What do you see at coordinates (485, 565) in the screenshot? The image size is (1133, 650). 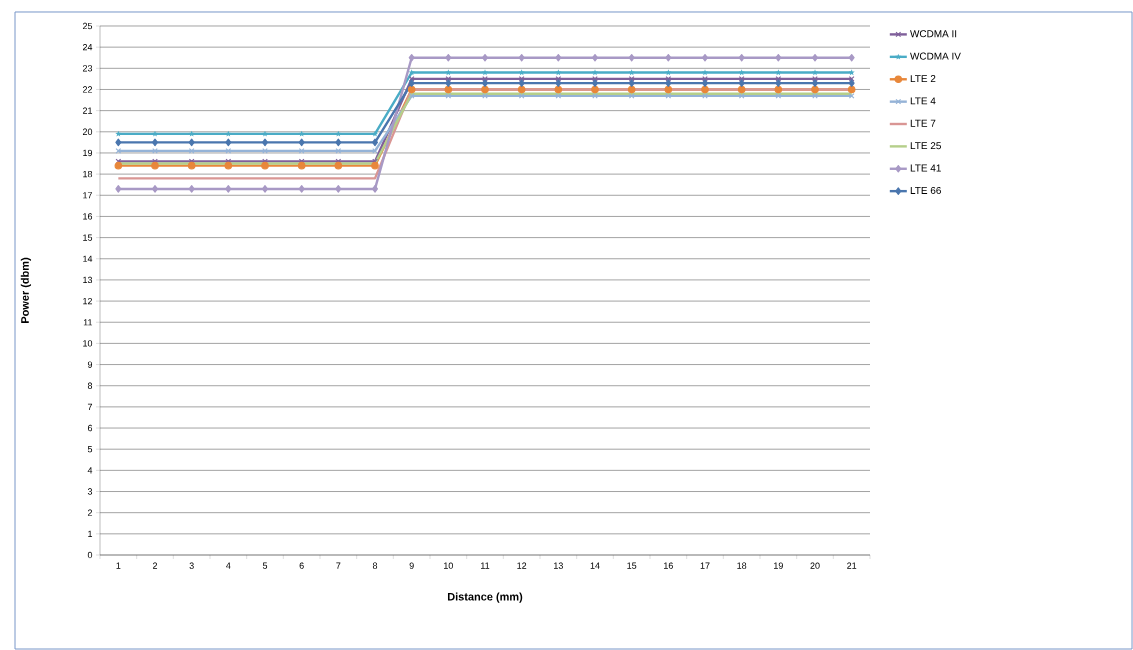 I see `x-tick-label: 11` at bounding box center [485, 565].